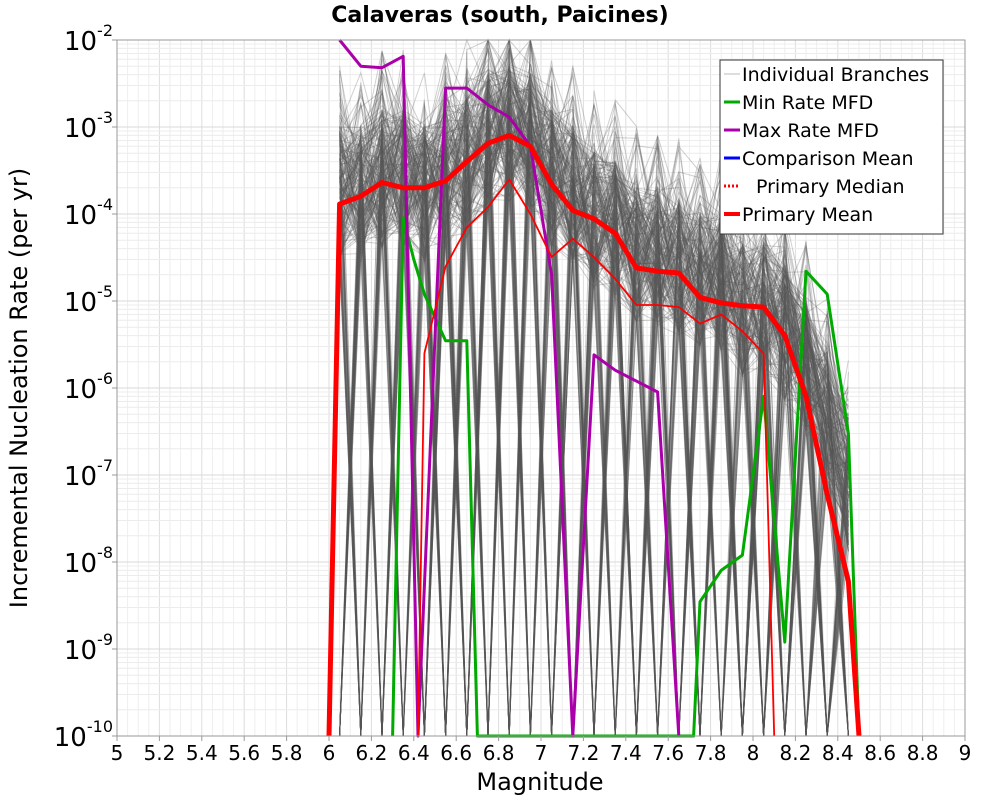  I want to click on x-tick-label: 7.4, so click(626, 753).